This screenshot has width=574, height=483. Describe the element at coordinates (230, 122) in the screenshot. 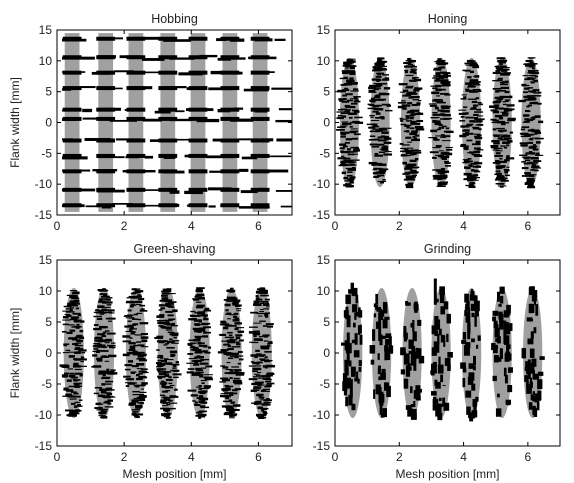

I see `tooth-band` at that location.